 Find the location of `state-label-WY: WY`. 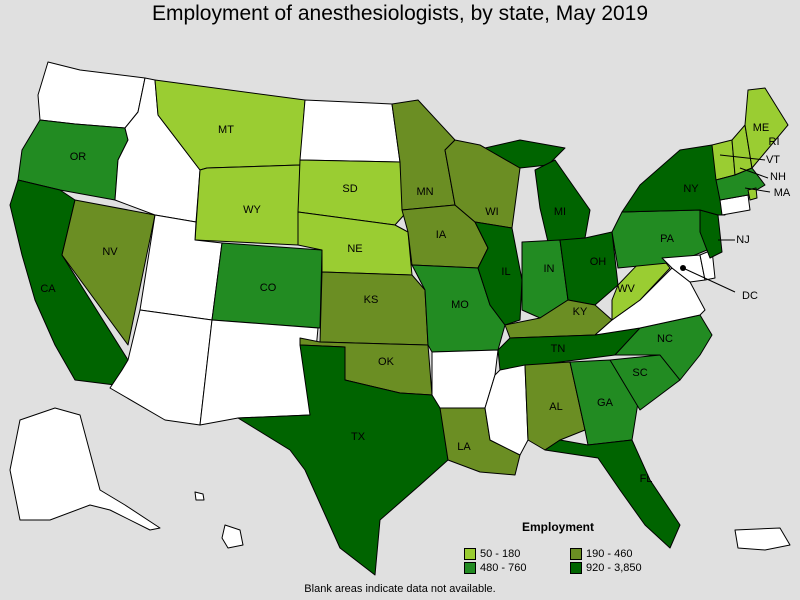

state-label-WY: WY is located at coordinates (252, 210).